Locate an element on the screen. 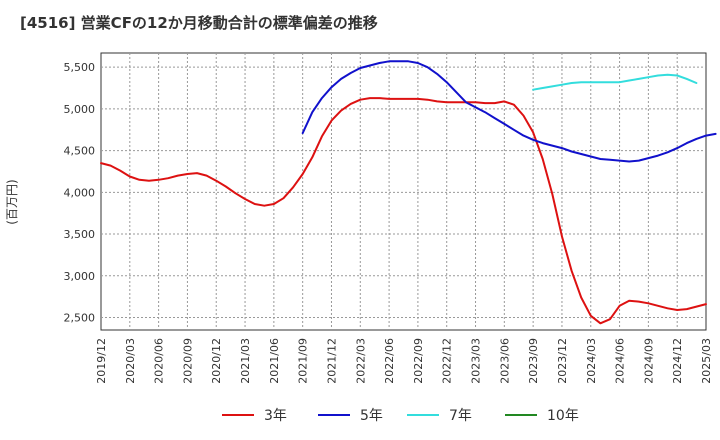 Image resolution: width=720 pixels, height=440 pixels. y-tick-label: 4,000 is located at coordinates (80, 192).